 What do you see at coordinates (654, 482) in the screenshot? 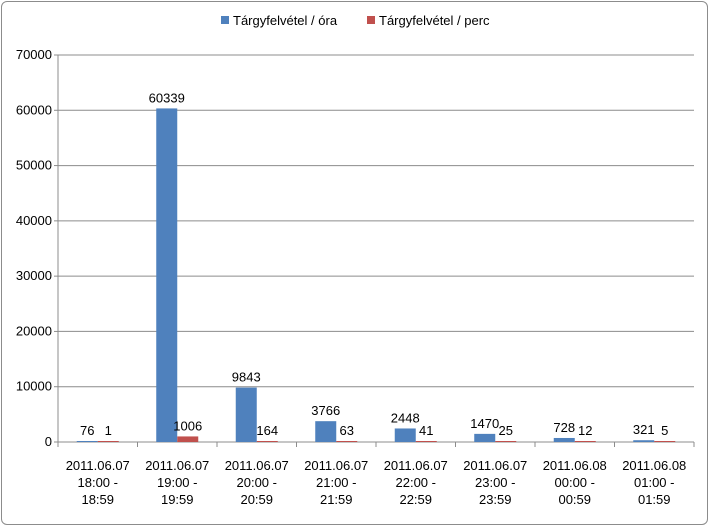
I see `x-tick-label: 01:00 -` at bounding box center [654, 482].